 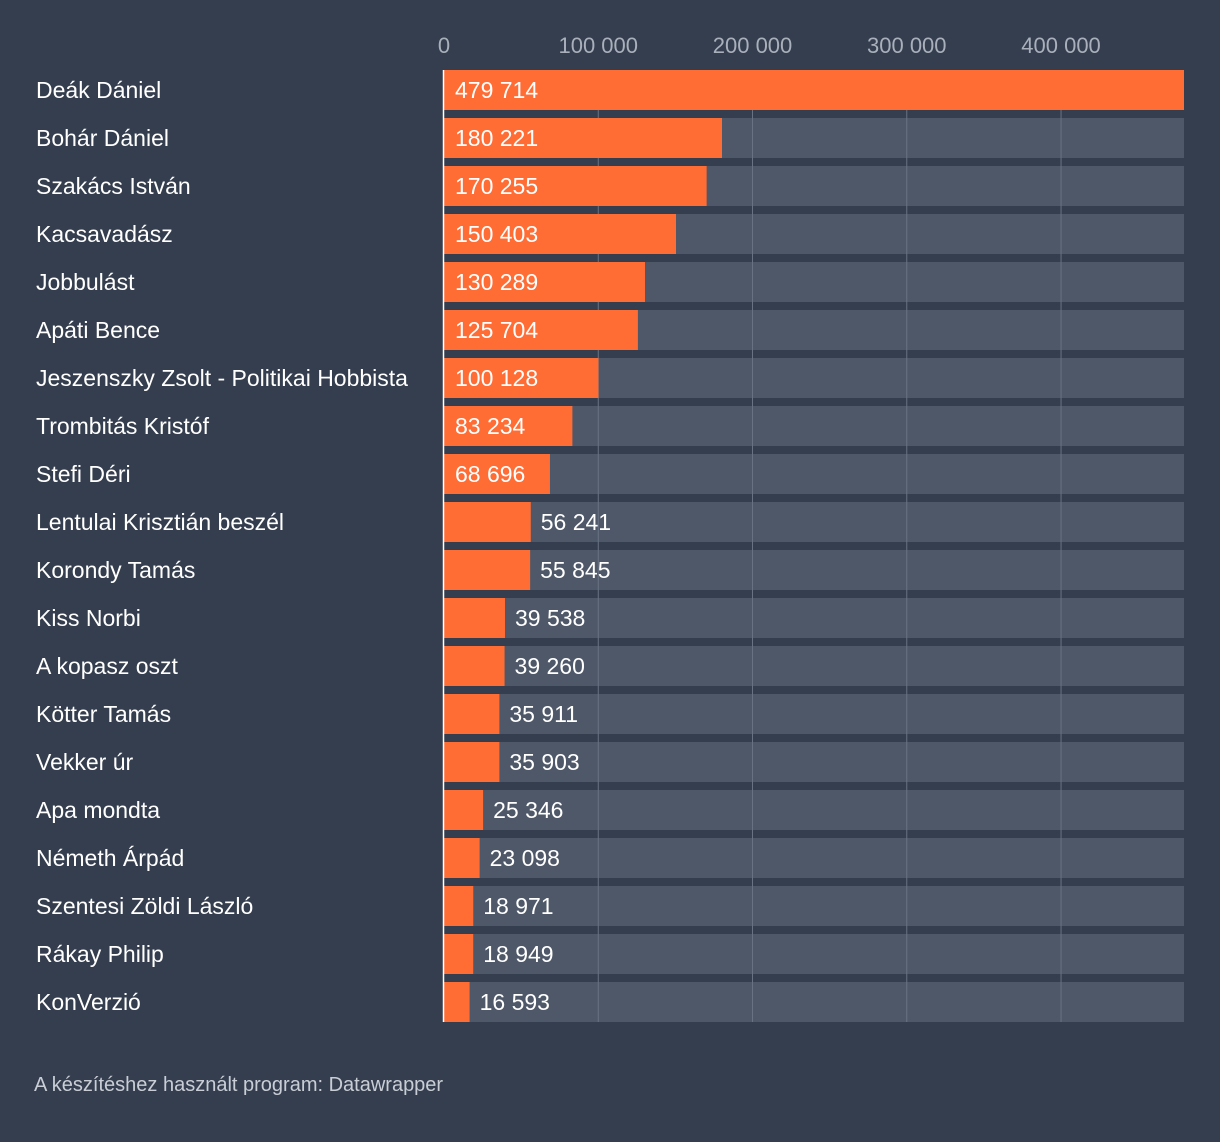 I want to click on x-axis-ticks: 0 100 000 200 000 300 000 400 000, so click(x=769, y=45).